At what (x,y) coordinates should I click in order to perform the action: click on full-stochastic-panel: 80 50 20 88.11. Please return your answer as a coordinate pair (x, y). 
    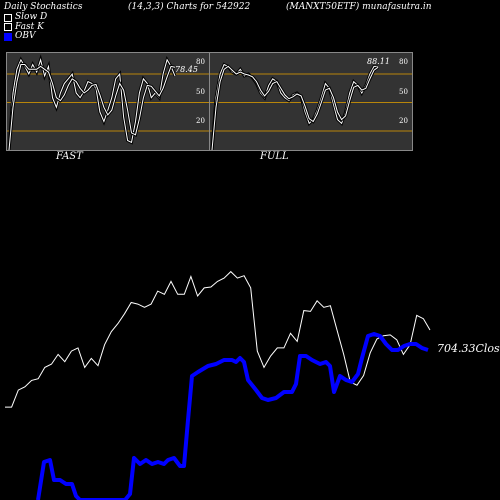
    Looking at the image, I should click on (311, 101).